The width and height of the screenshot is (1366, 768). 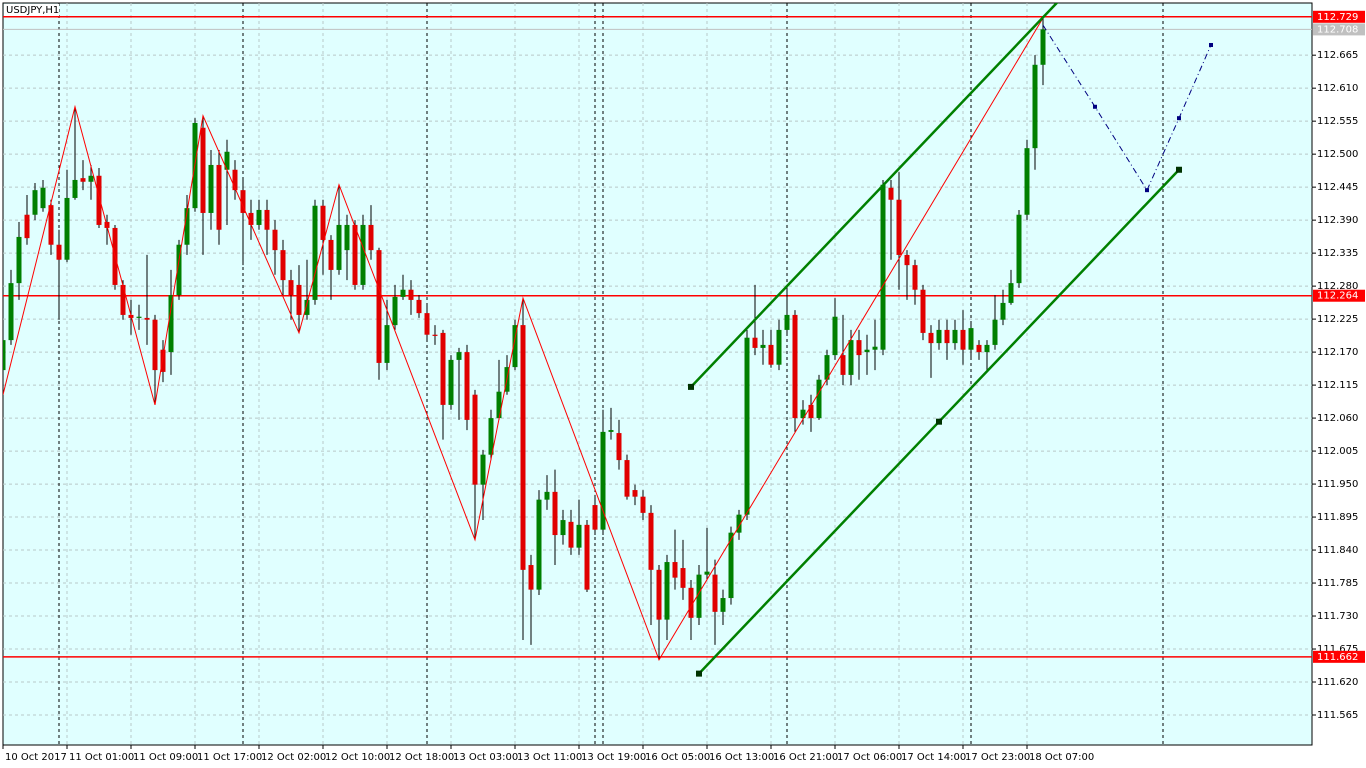 I want to click on y-tick-label: 112.555, so click(x=1337, y=121).